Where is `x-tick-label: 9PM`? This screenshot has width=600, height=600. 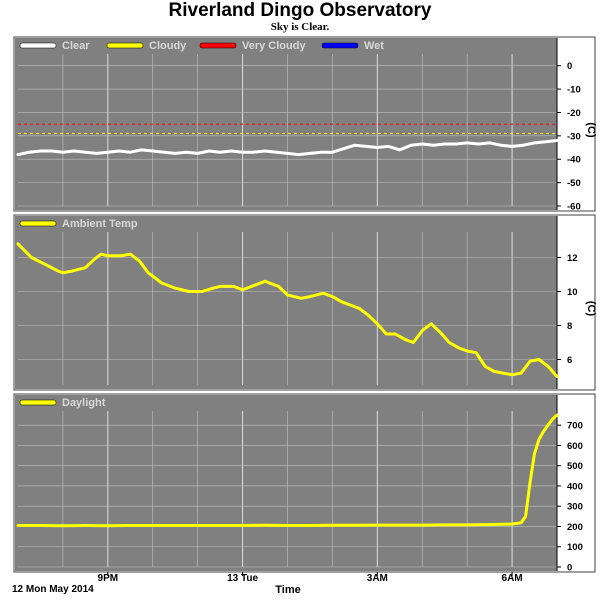 x-tick-label: 9PM is located at coordinates (108, 578).